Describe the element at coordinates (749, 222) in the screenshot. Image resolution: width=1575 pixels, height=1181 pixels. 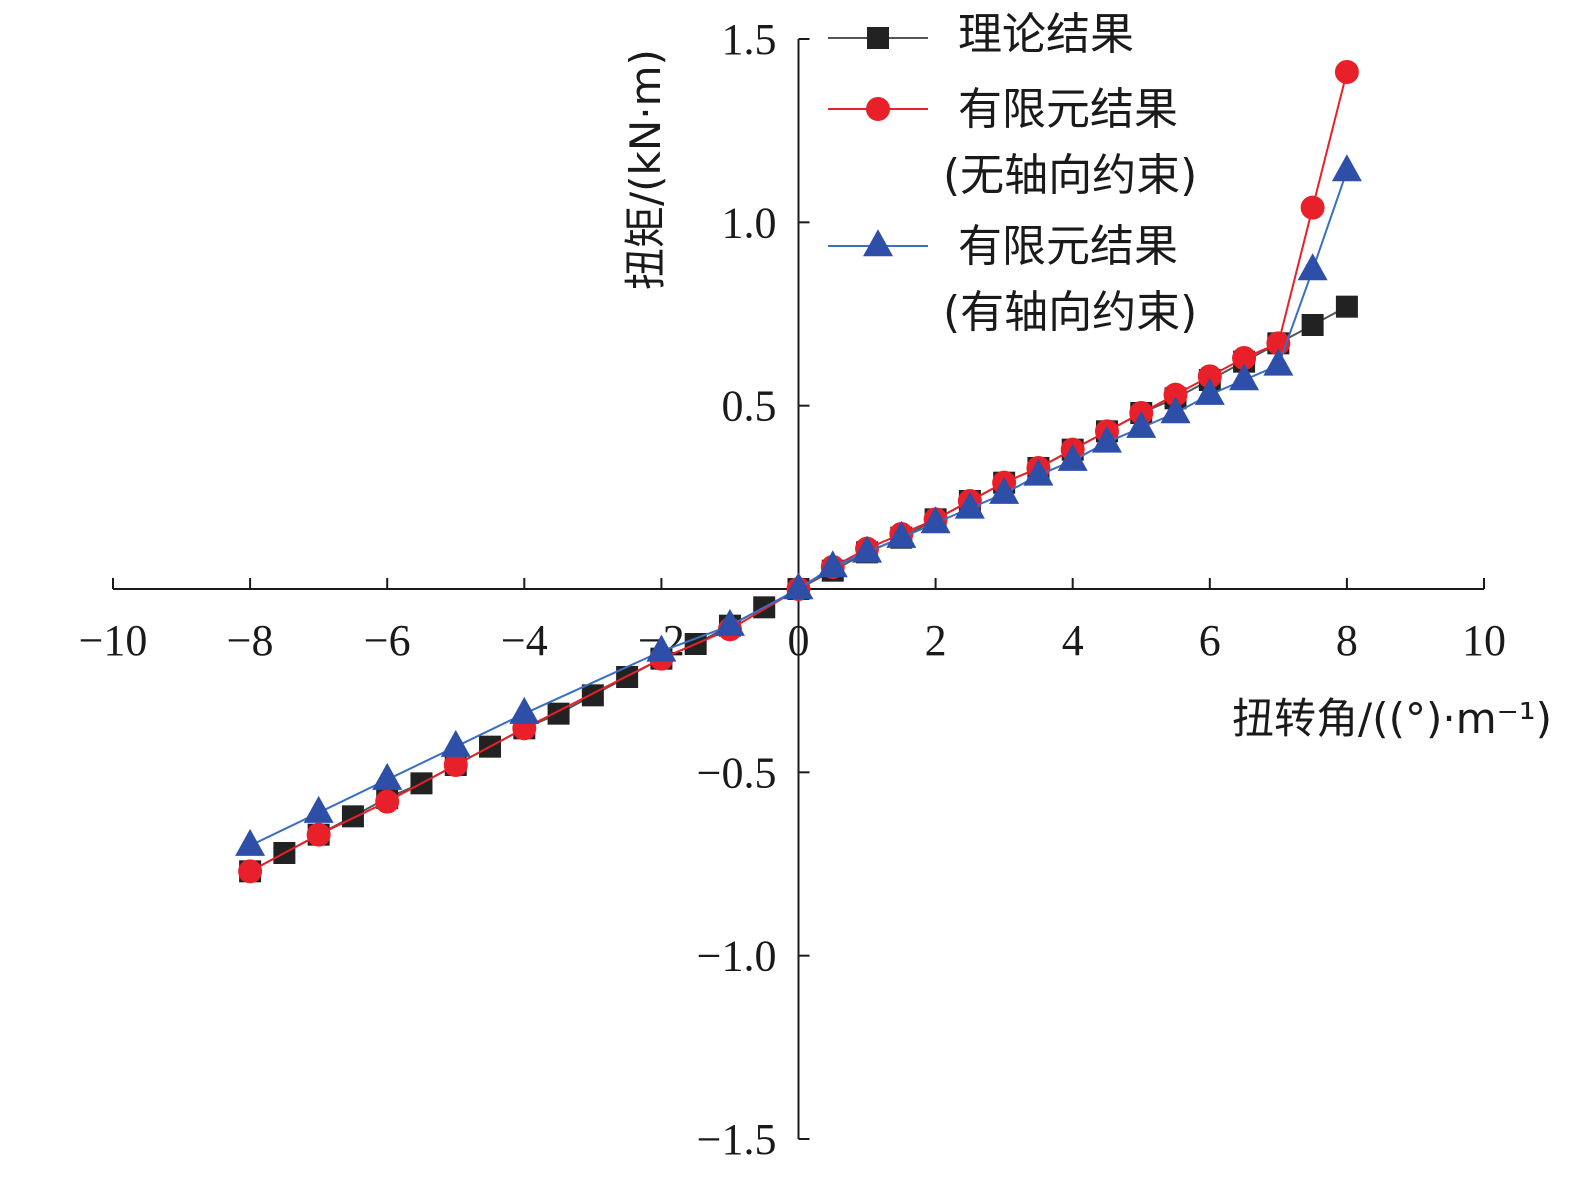
I see `y-tick-label: 1.0` at that location.